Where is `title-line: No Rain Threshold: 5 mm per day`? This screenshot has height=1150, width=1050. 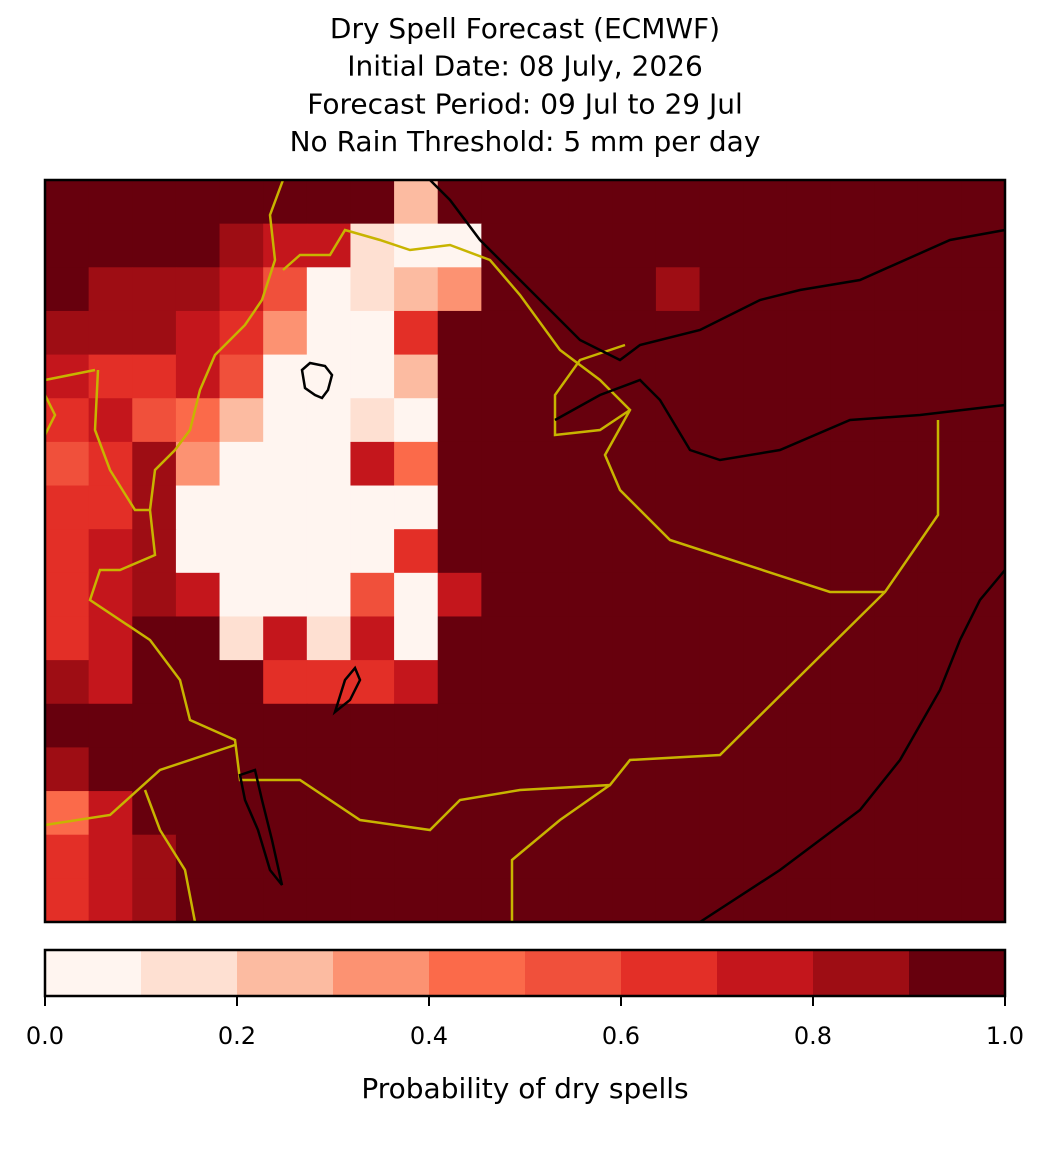 title-line: No Rain Threshold: 5 mm per day is located at coordinates (525, 141).